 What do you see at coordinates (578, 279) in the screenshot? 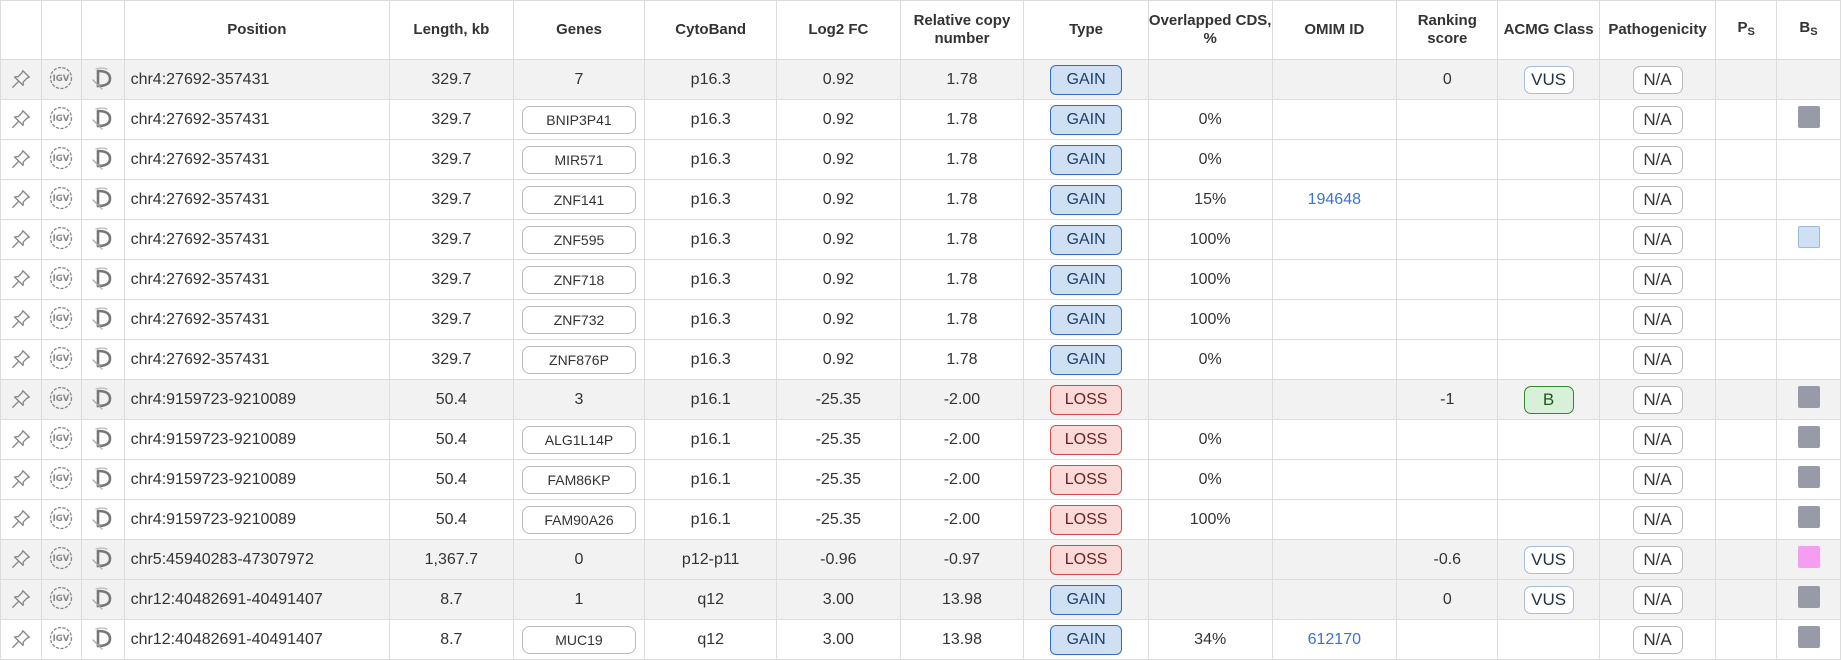
I see `gene-chip: ZNF718` at bounding box center [578, 279].